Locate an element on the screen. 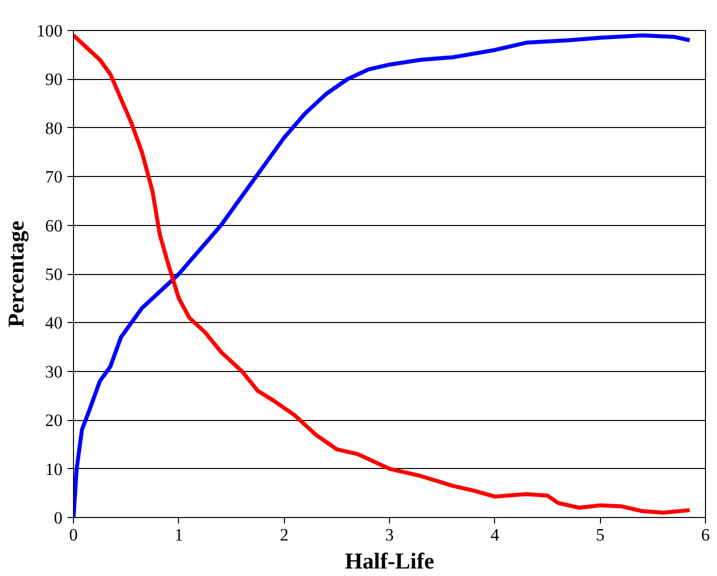  x-tick-label: 6 is located at coordinates (705, 535).